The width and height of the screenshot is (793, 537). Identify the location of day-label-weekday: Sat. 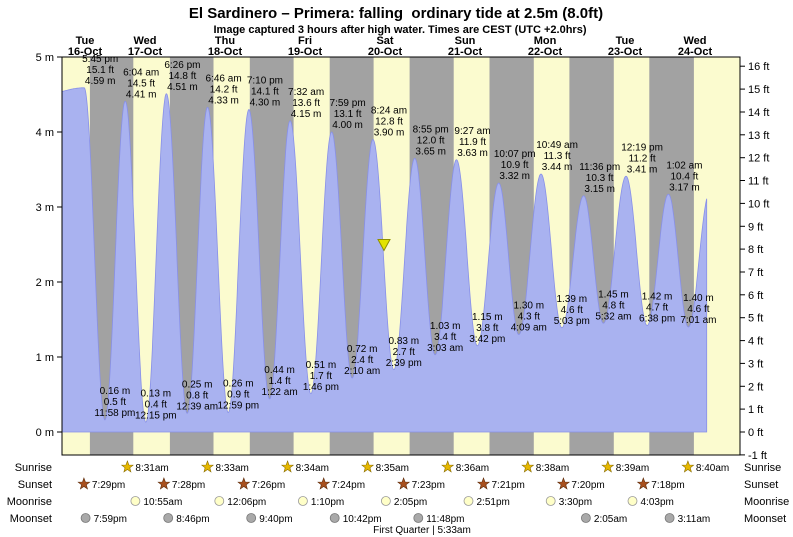
(384, 41).